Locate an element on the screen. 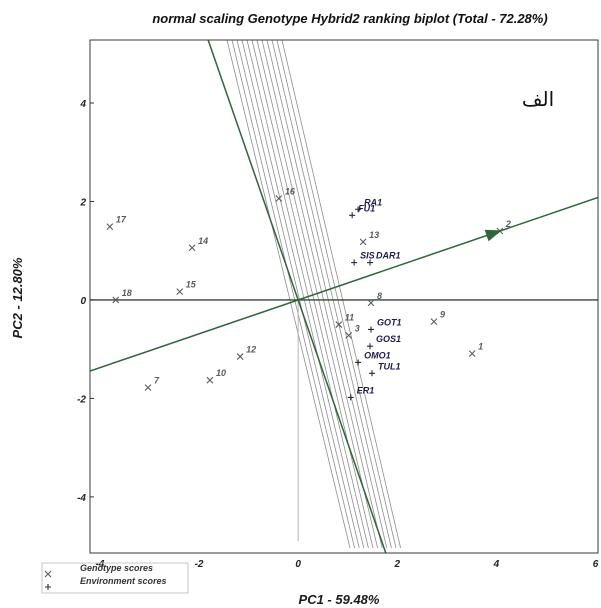 The image size is (601, 608). genotype-point: 7 is located at coordinates (152, 383).